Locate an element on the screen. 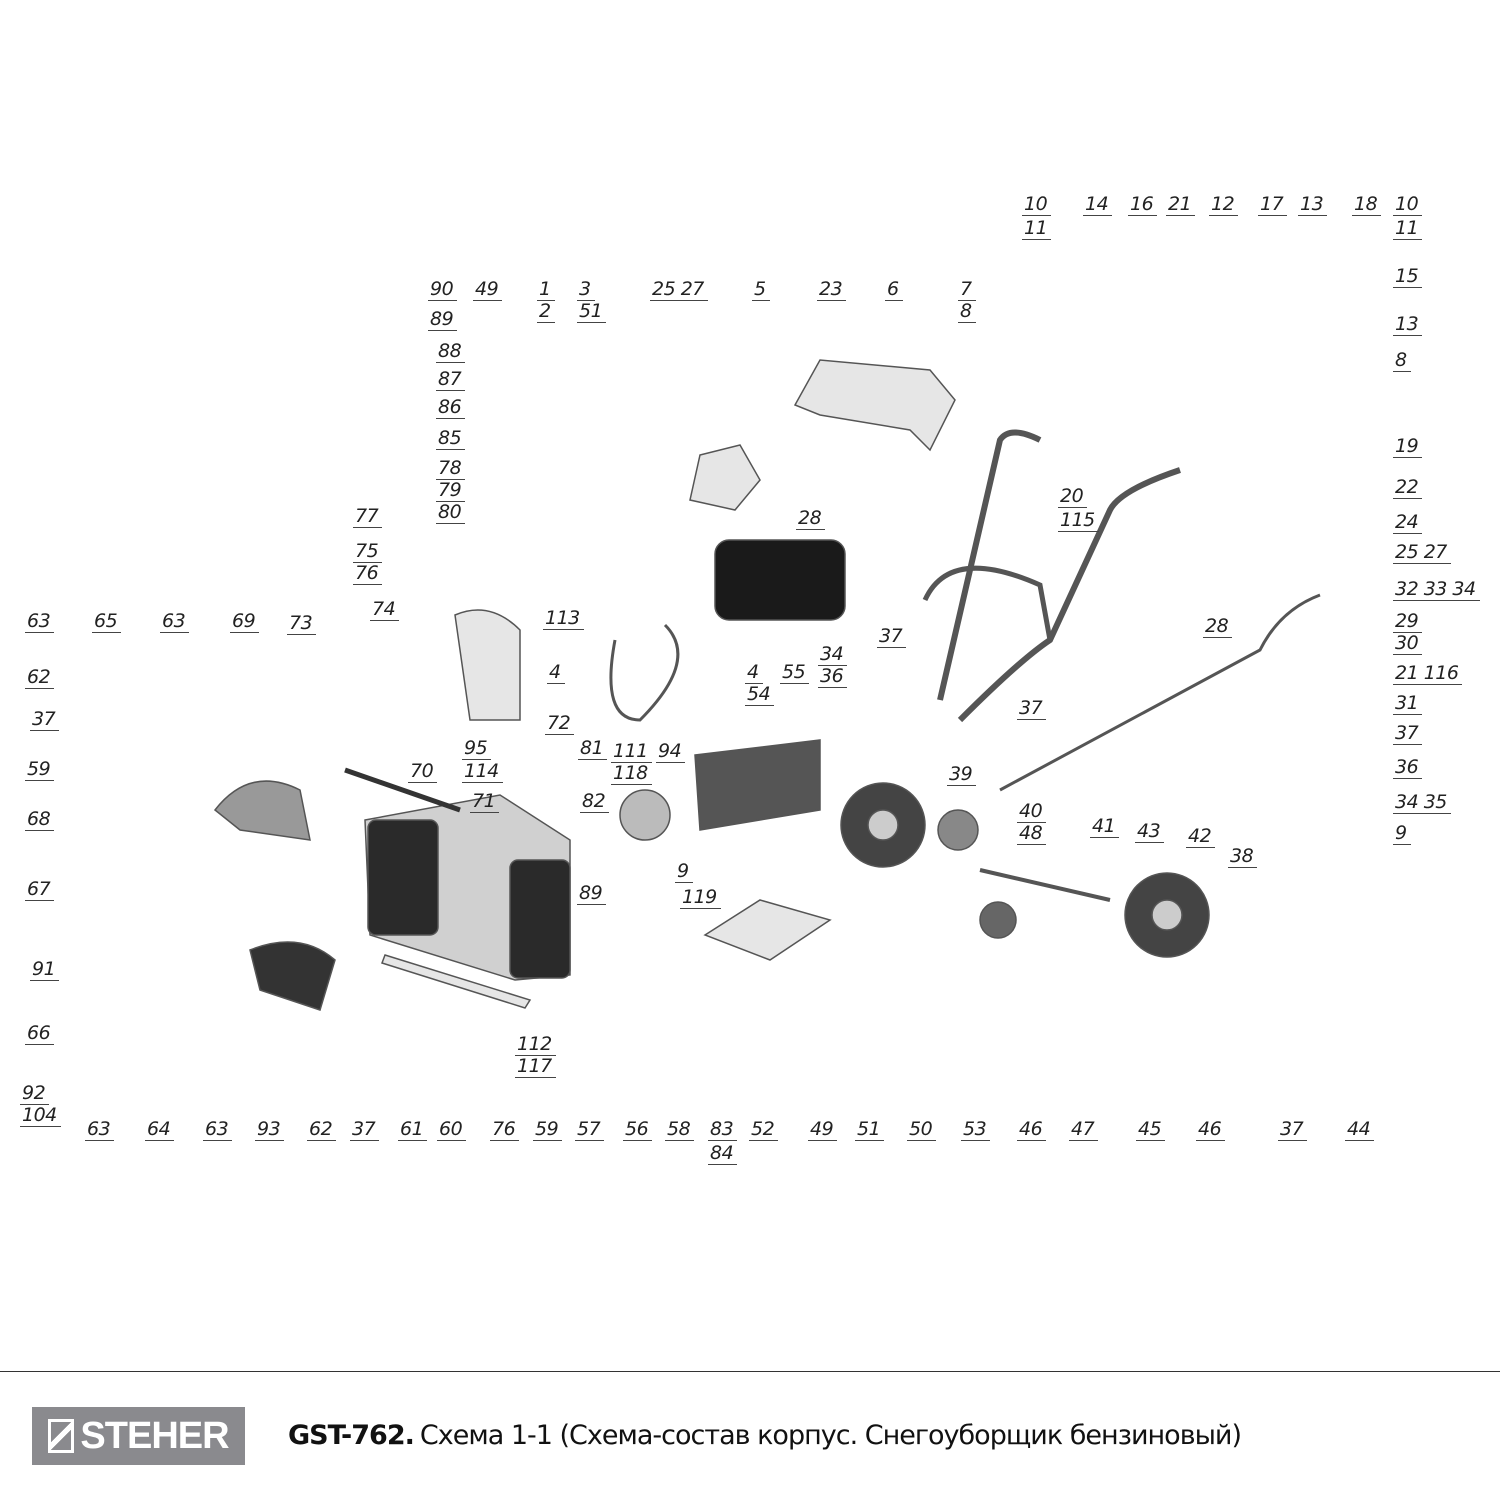 The height and width of the screenshot is (1500, 1500). callout-5: 5 is located at coordinates (761, 289).